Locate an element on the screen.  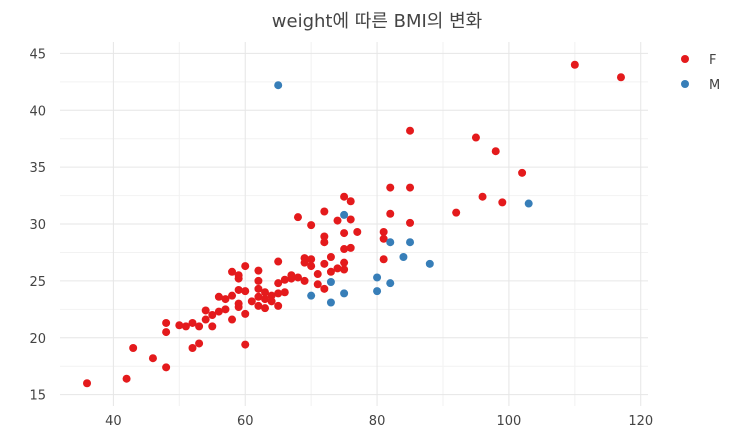
legend: FM is located at coordinates (700, 73).